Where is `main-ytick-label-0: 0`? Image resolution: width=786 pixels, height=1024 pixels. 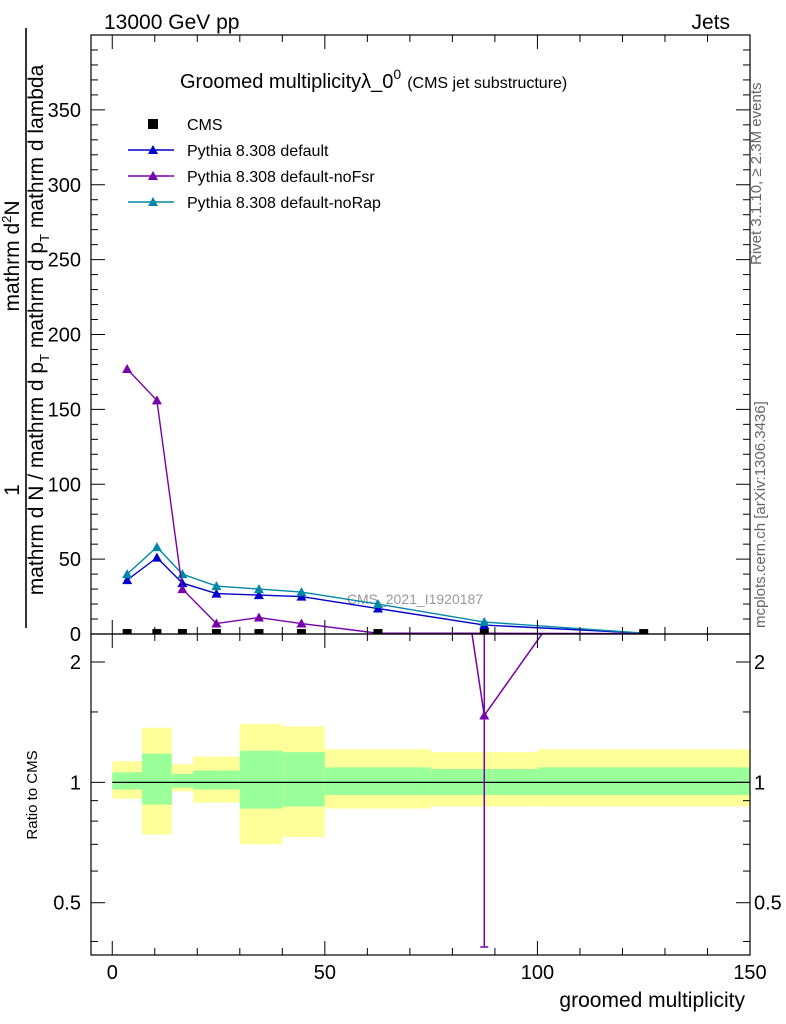 main-ytick-label-0: 0 is located at coordinates (75, 635).